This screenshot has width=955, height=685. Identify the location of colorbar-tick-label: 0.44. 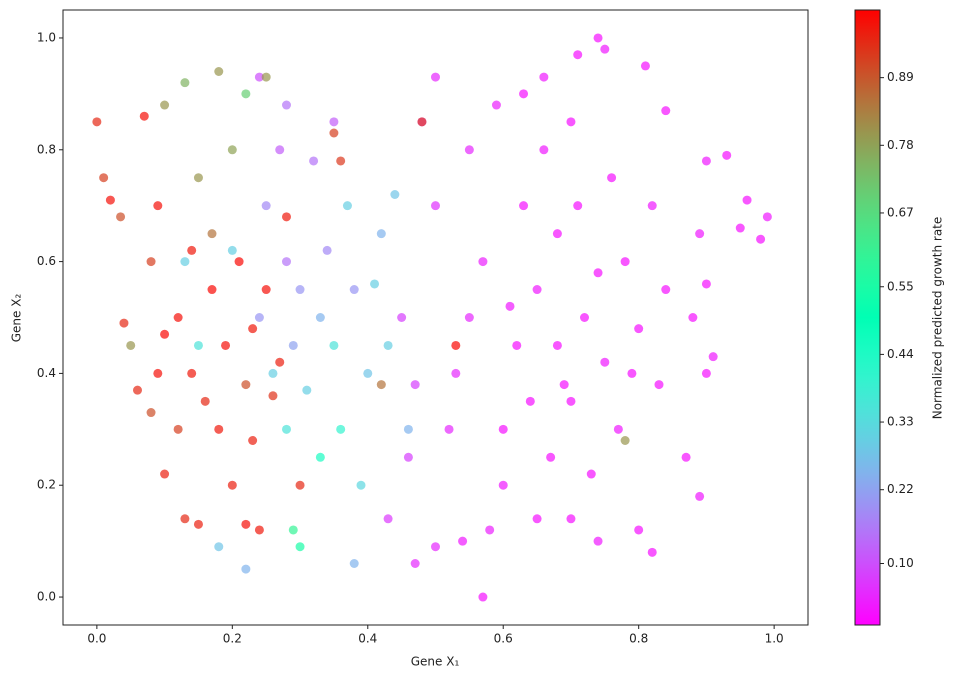
(900, 354).